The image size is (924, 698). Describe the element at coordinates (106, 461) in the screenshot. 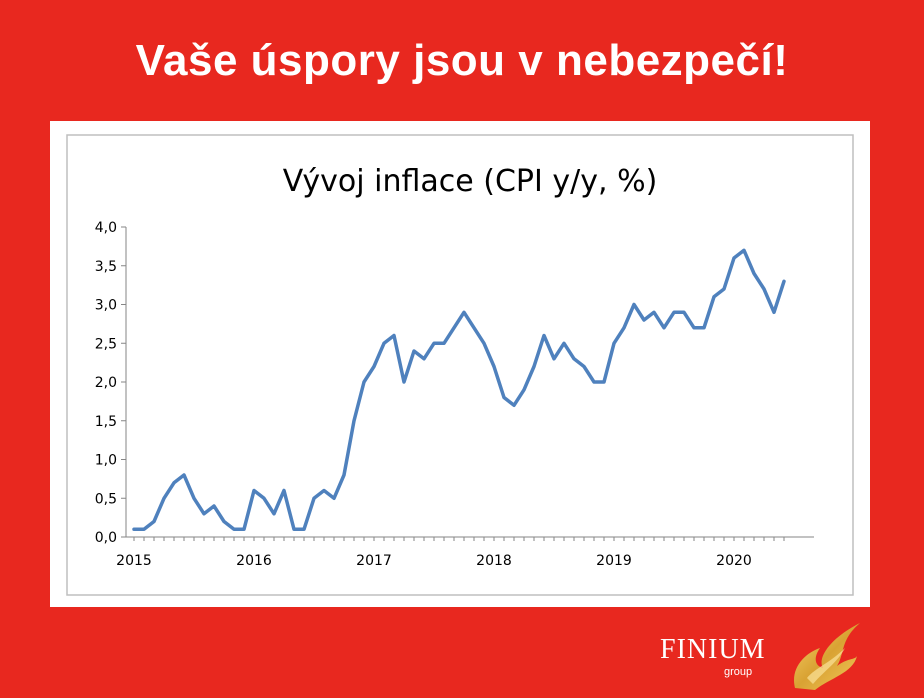

I see `y-tick-label: 1,0` at that location.